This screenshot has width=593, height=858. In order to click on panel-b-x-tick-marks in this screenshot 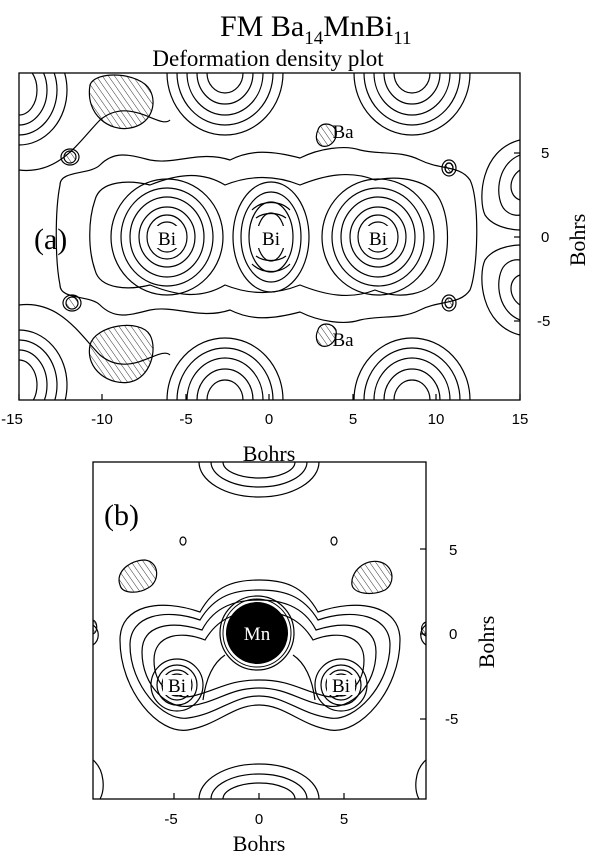, I will do `click(259, 796)`.